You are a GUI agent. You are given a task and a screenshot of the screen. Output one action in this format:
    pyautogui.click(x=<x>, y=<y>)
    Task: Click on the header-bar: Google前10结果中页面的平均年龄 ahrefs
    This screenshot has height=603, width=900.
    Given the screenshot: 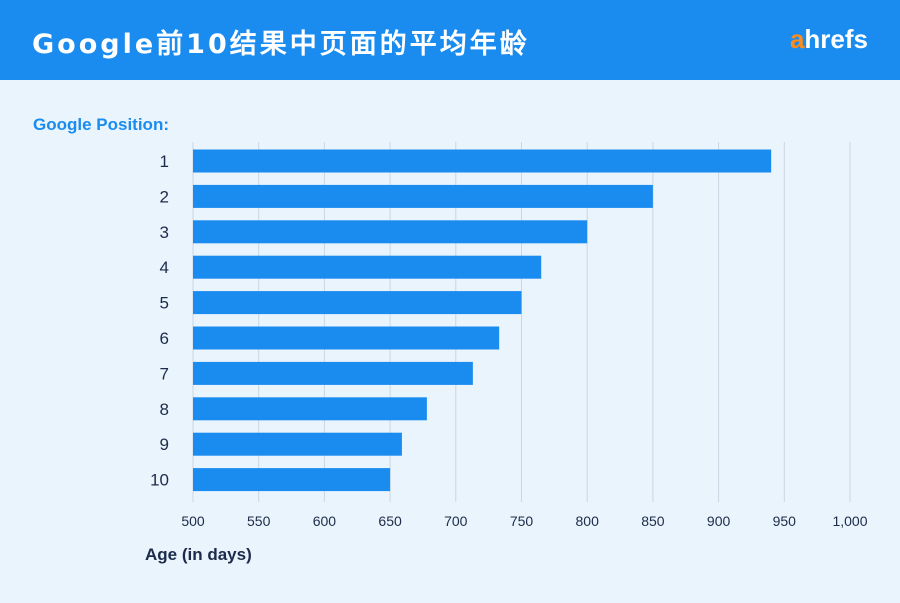 What is the action you would take?
    pyautogui.click(x=450, y=40)
    